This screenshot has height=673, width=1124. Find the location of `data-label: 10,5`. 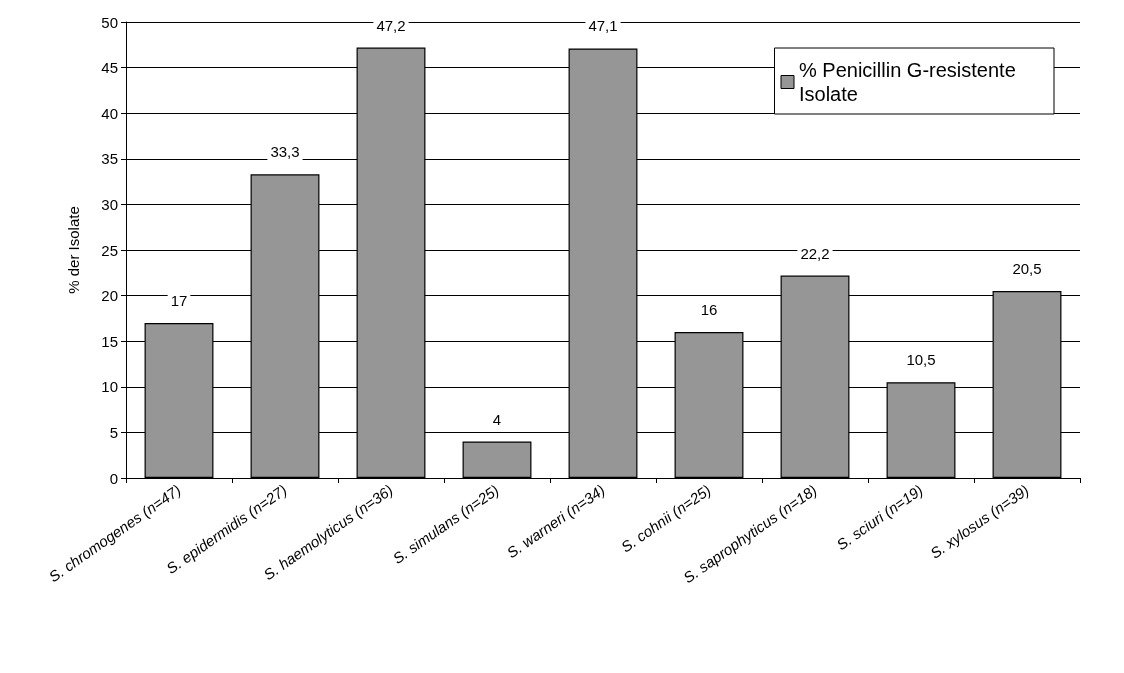

data-label: 10,5 is located at coordinates (921, 360).